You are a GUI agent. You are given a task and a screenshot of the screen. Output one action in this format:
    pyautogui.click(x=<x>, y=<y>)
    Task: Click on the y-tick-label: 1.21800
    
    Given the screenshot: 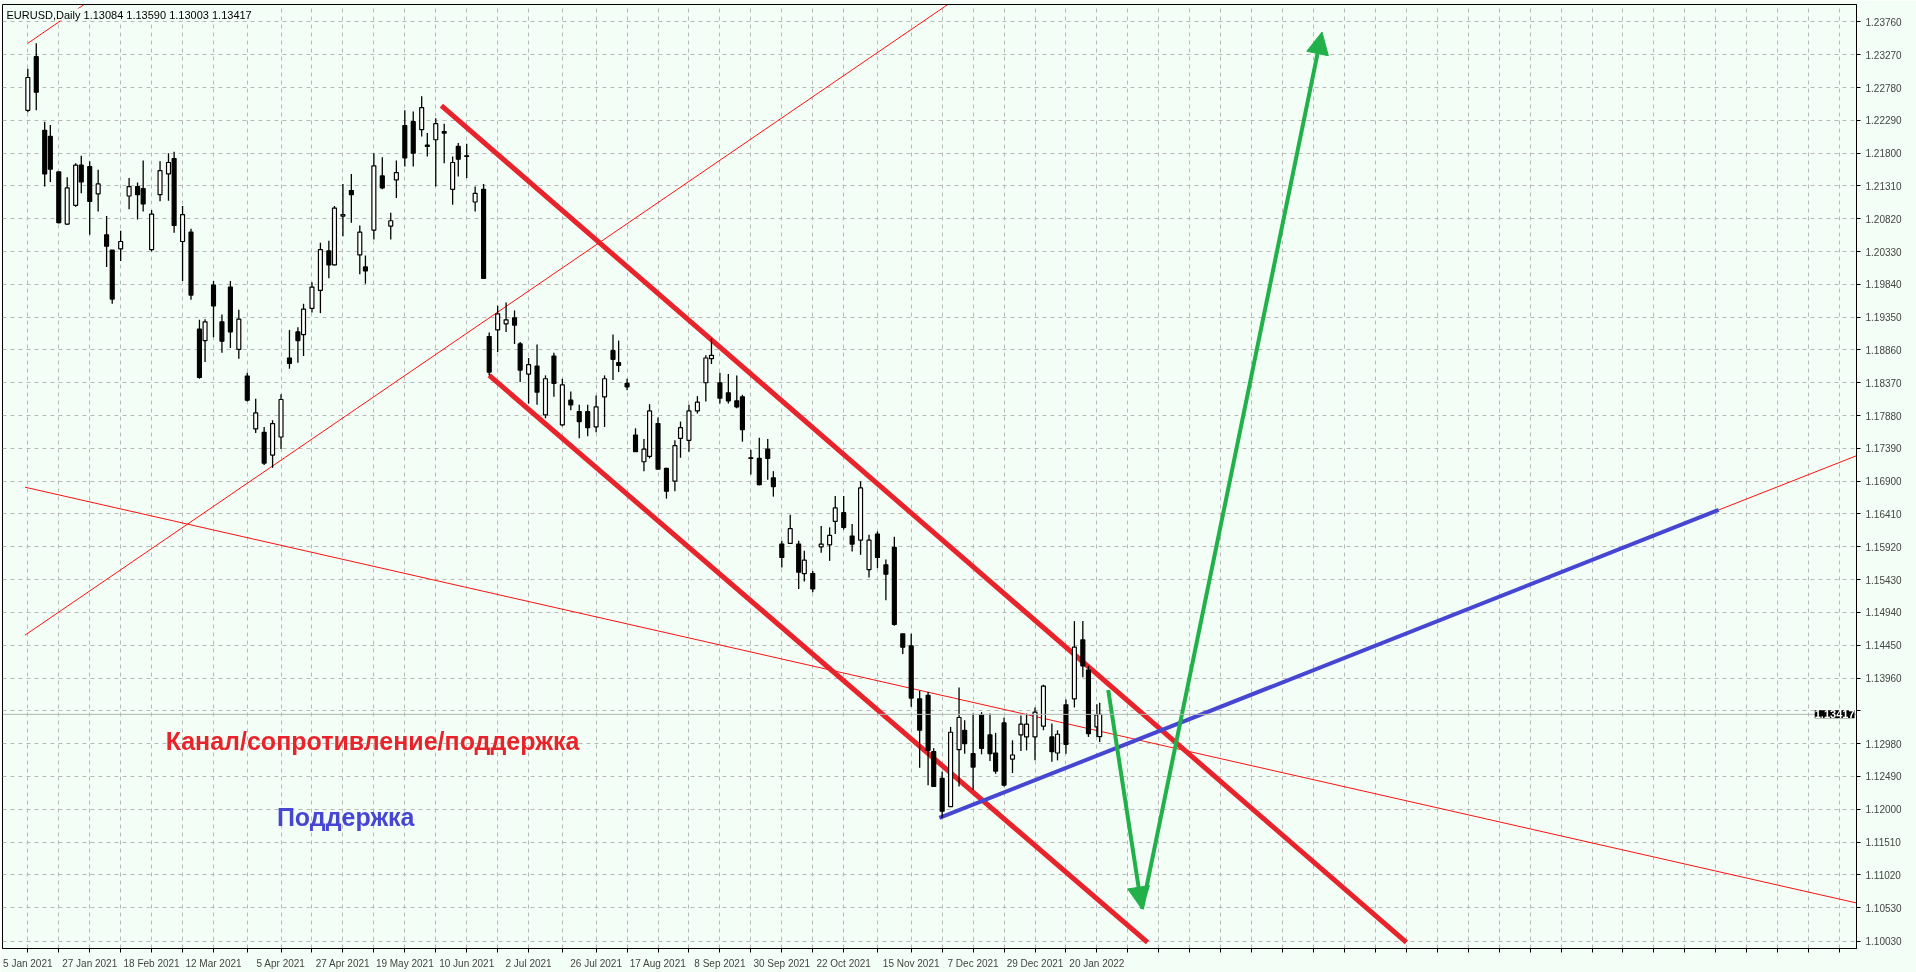 What is the action you would take?
    pyautogui.click(x=1884, y=154)
    